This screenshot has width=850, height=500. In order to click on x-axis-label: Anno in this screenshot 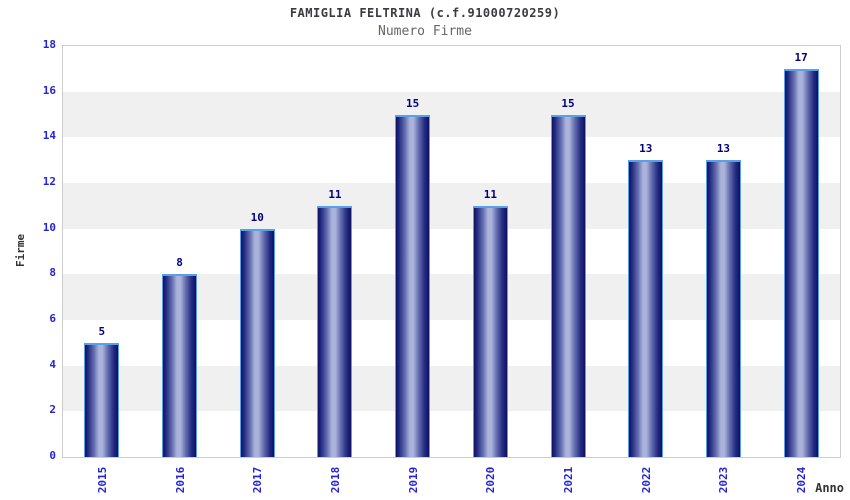, I will do `click(829, 488)`.